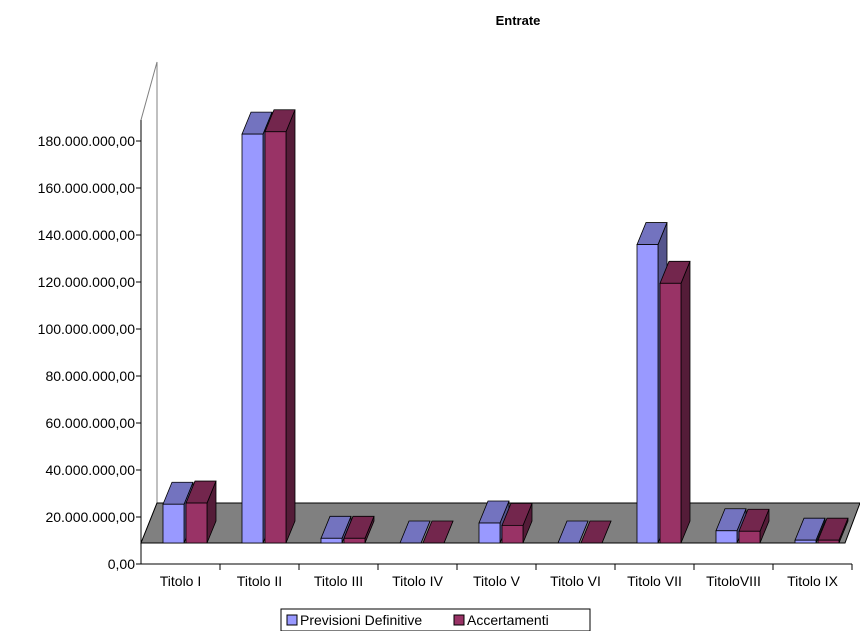 Image resolution: width=860 pixels, height=636 pixels. What do you see at coordinates (361, 620) in the screenshot?
I see `legend-label: Previsioni Definitive` at bounding box center [361, 620].